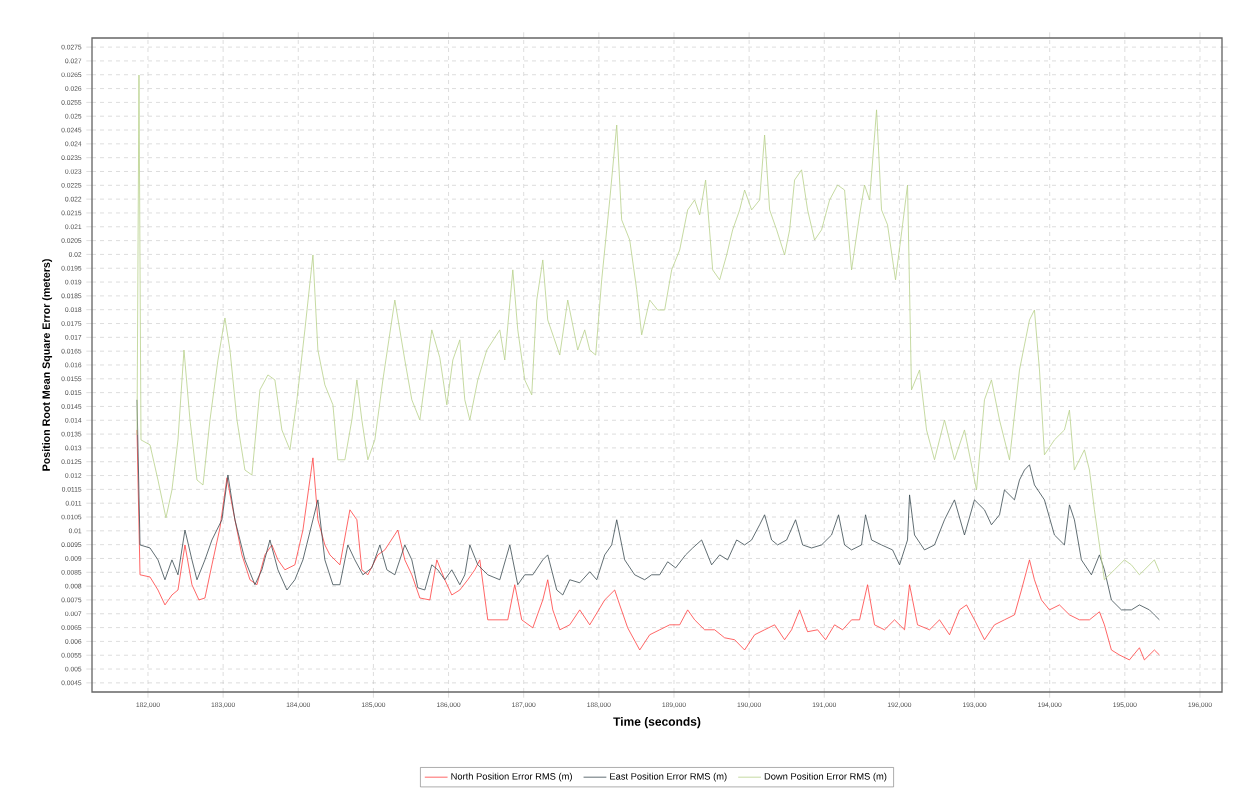 This screenshot has width=1258, height=791. I want to click on y-axis-title: Position Root Mean Square Error (meters), so click(47, 365).